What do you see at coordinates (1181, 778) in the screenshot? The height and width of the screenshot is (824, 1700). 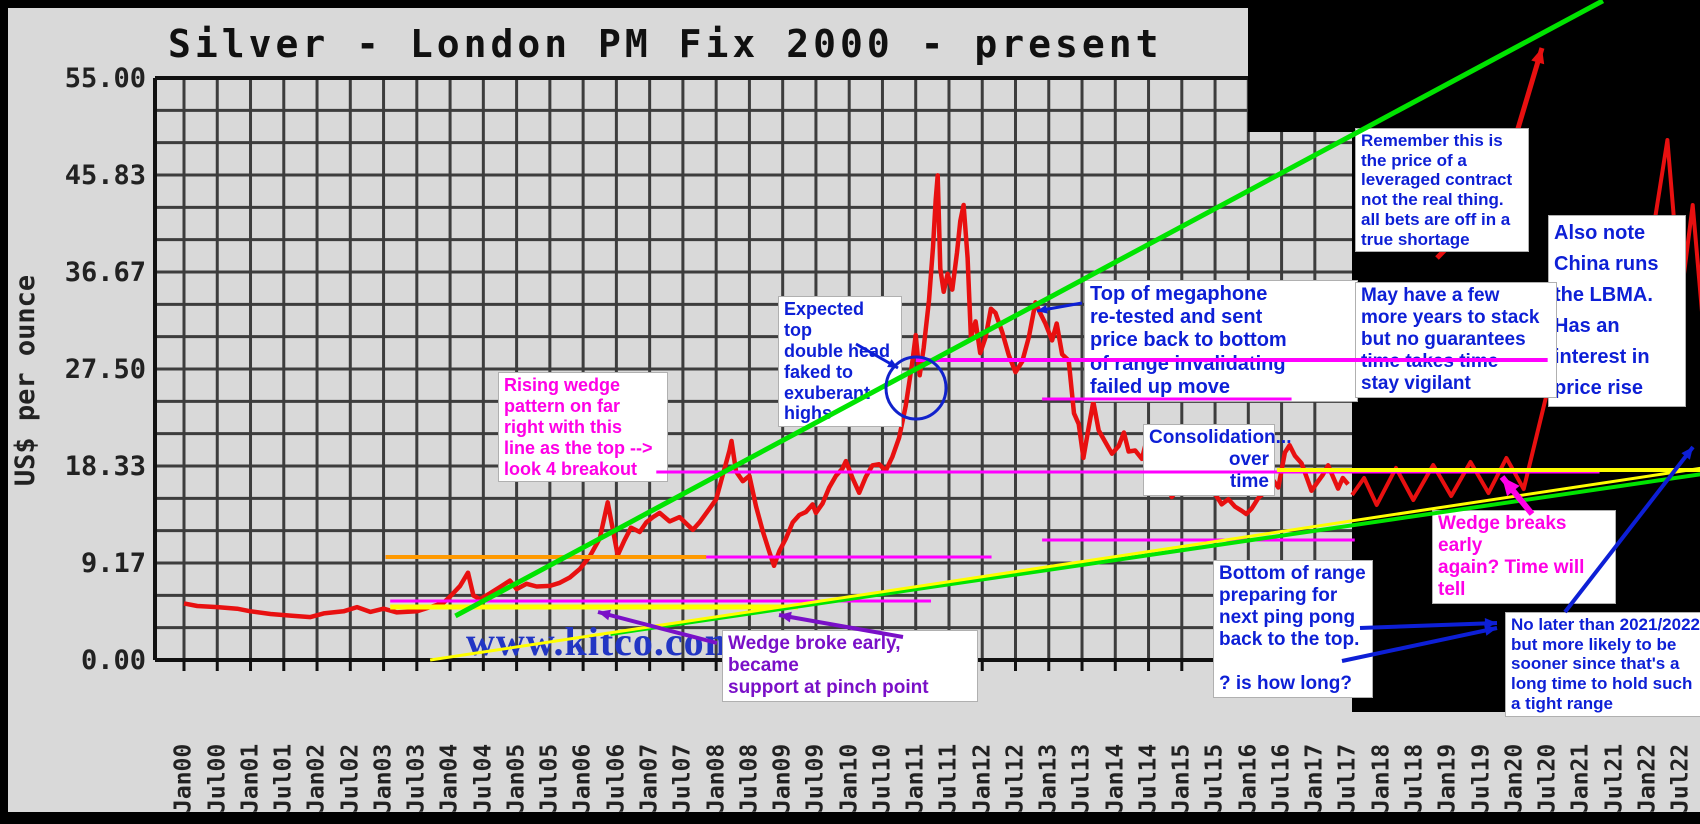 I see `x-tick-label: Jan15` at bounding box center [1181, 778].